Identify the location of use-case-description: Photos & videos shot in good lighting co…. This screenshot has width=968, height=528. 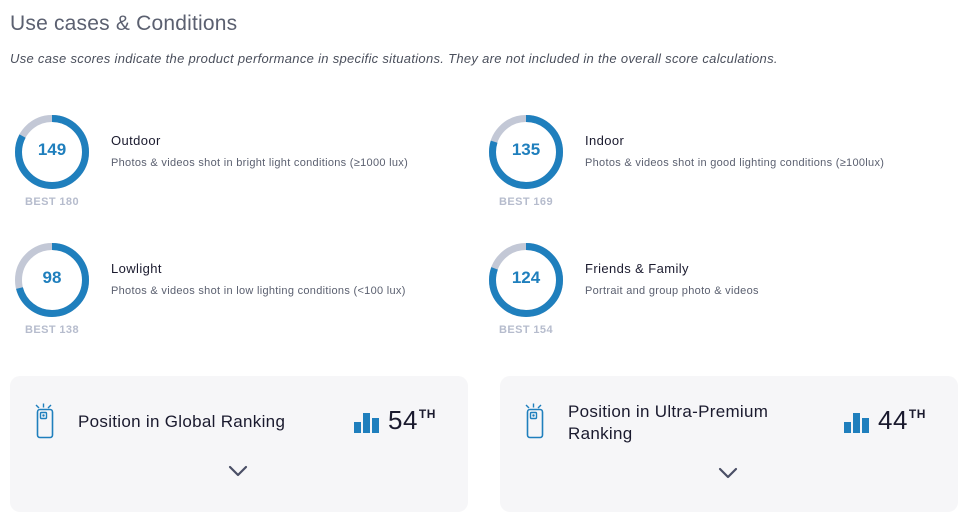
(735, 163).